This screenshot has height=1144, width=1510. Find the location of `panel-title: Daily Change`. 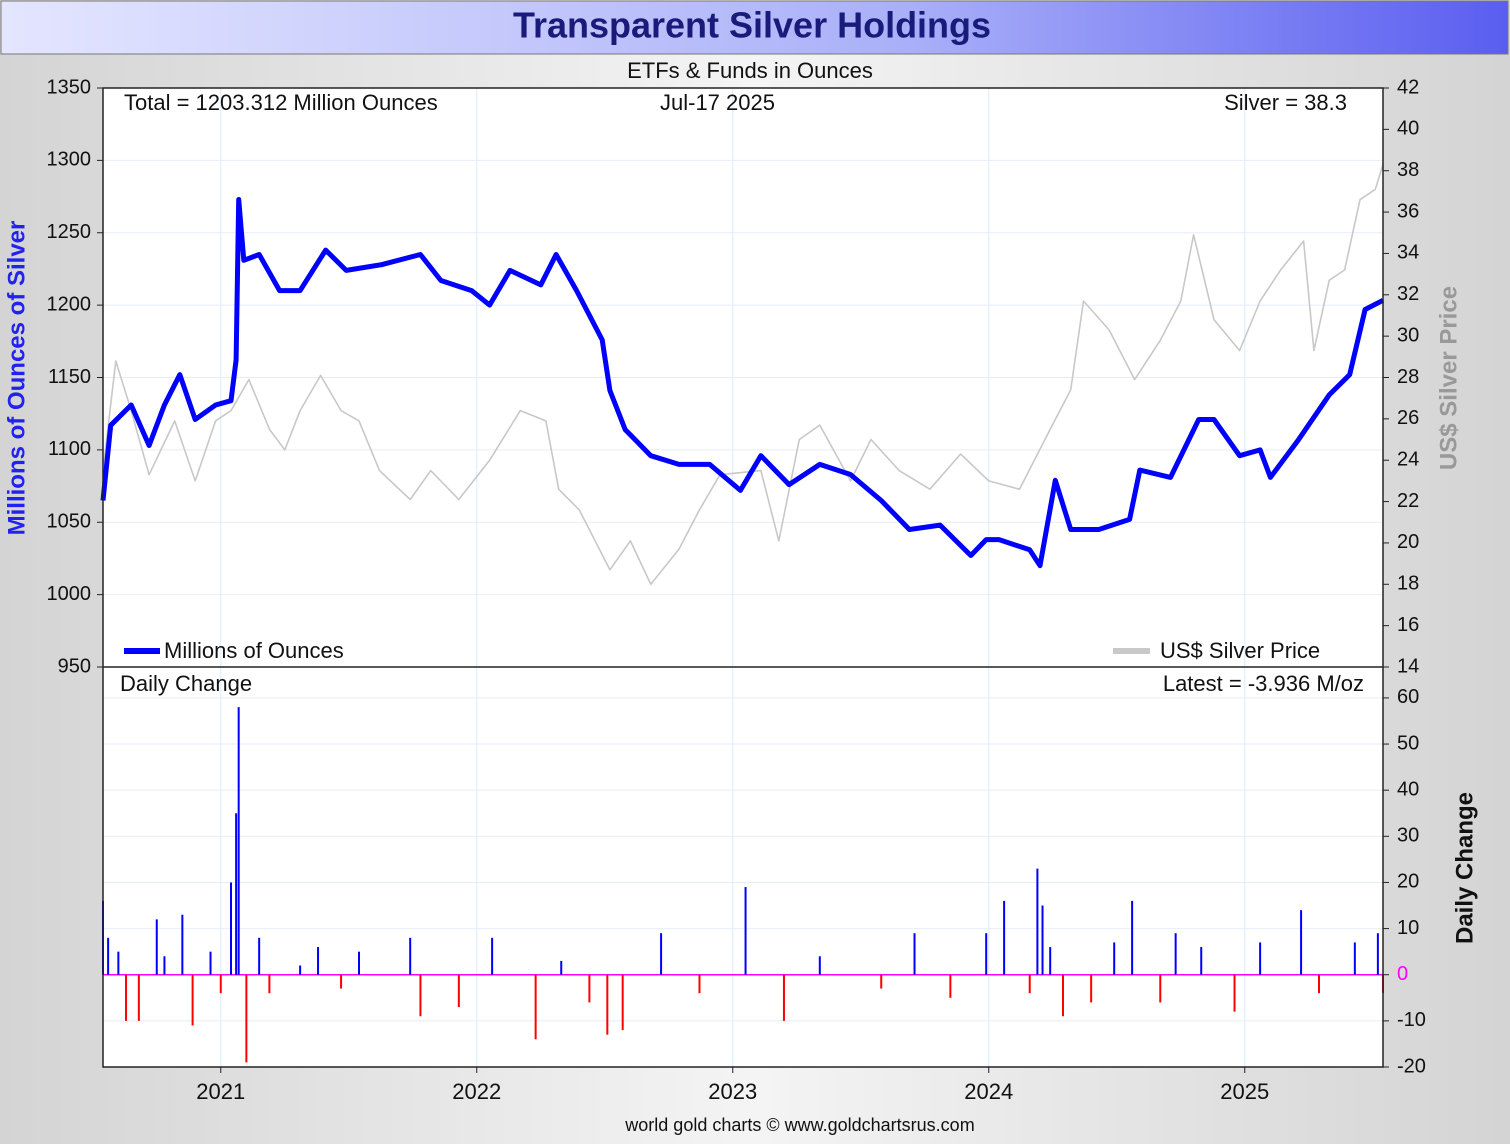

panel-title: Daily Change is located at coordinates (186, 683).